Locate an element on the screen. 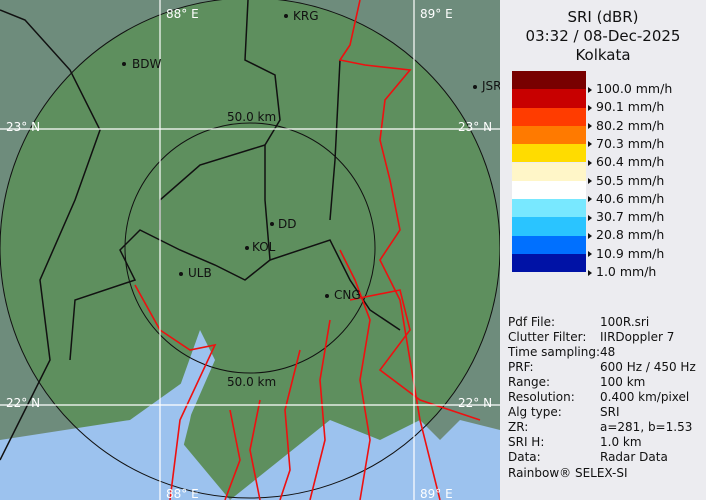 This screenshot has height=500, width=706. info-row: Alg type: SRI is located at coordinates (564, 412).